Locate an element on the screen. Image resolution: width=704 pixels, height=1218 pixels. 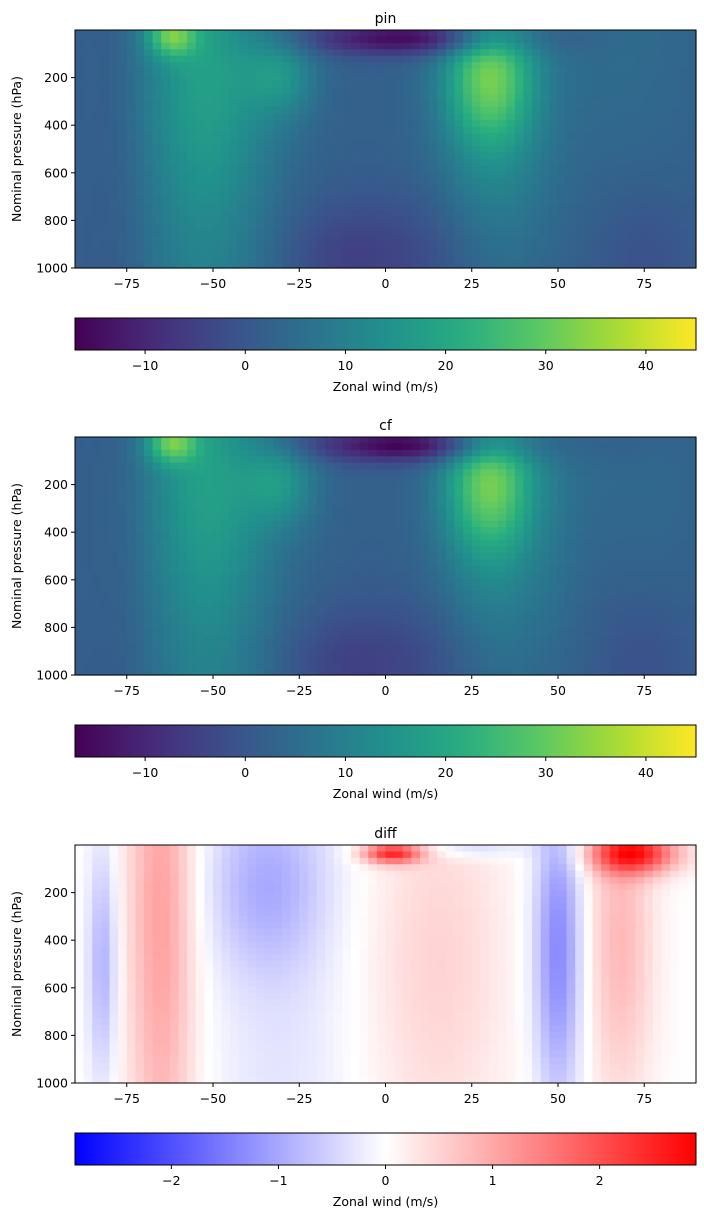
x-tick-label: 0 is located at coordinates (386, 283).